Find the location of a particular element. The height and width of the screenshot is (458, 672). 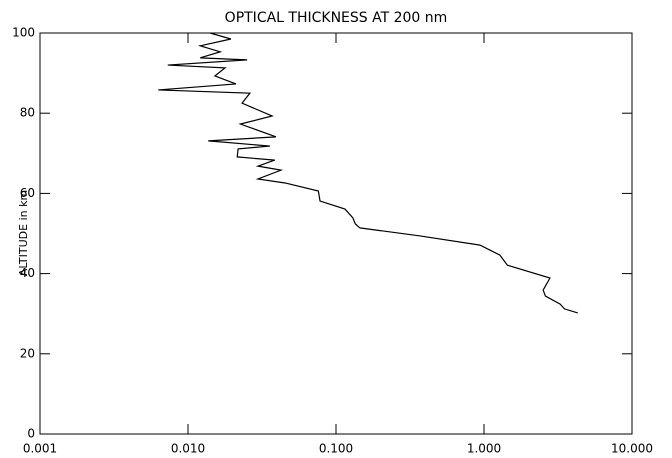

x-tick-label: 1.000 is located at coordinates (484, 449).